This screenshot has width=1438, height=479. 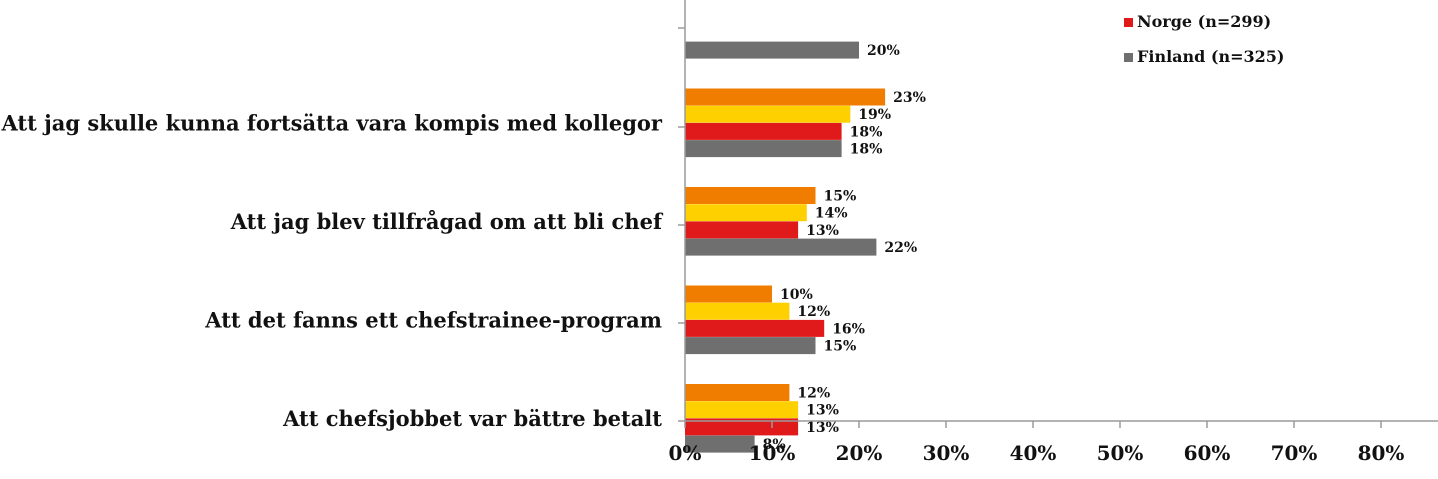 I want to click on x-tick-label: 10%, so click(x=772, y=453).